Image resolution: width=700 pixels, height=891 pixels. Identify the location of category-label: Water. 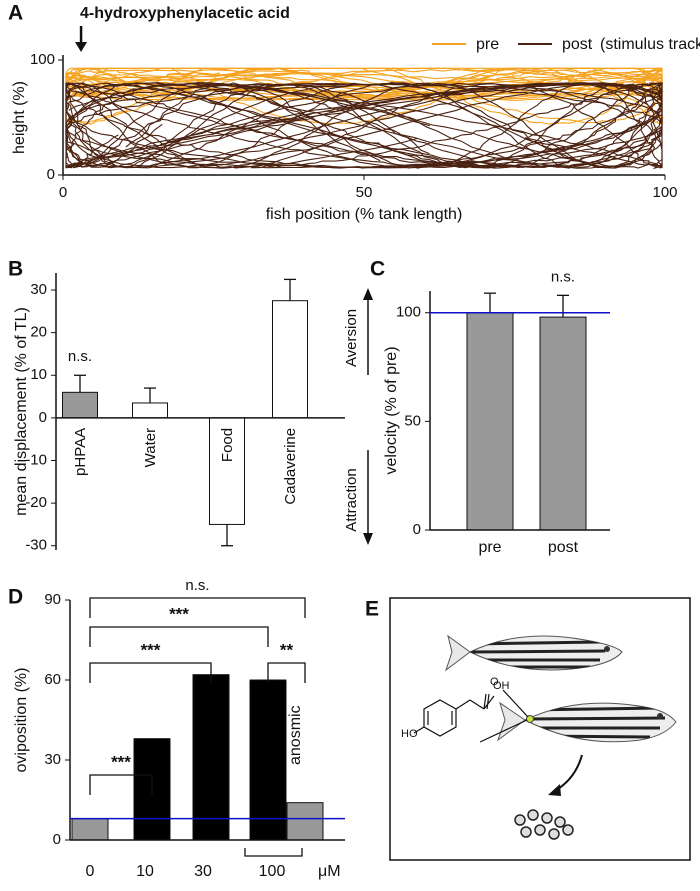
(150, 447).